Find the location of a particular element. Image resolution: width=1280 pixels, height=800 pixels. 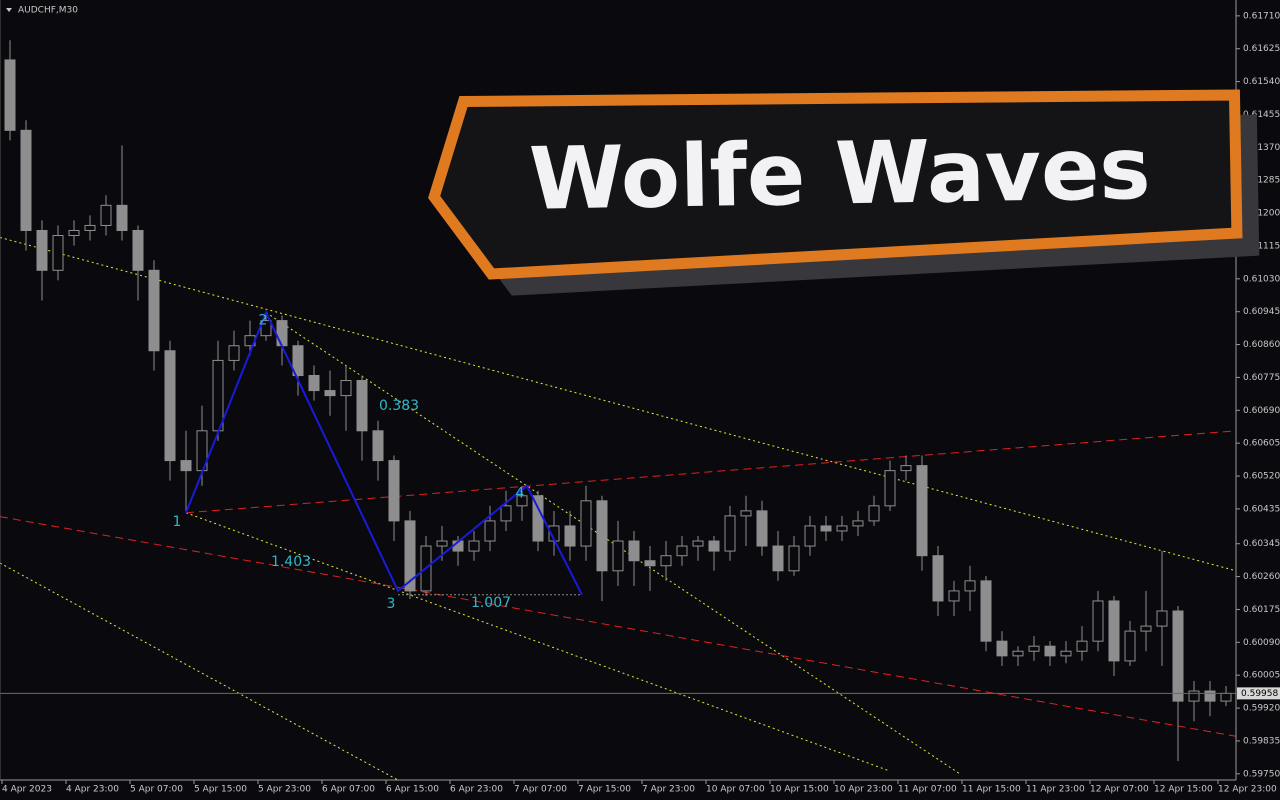

y-tick-label: 0.59835 is located at coordinates (1261, 741).